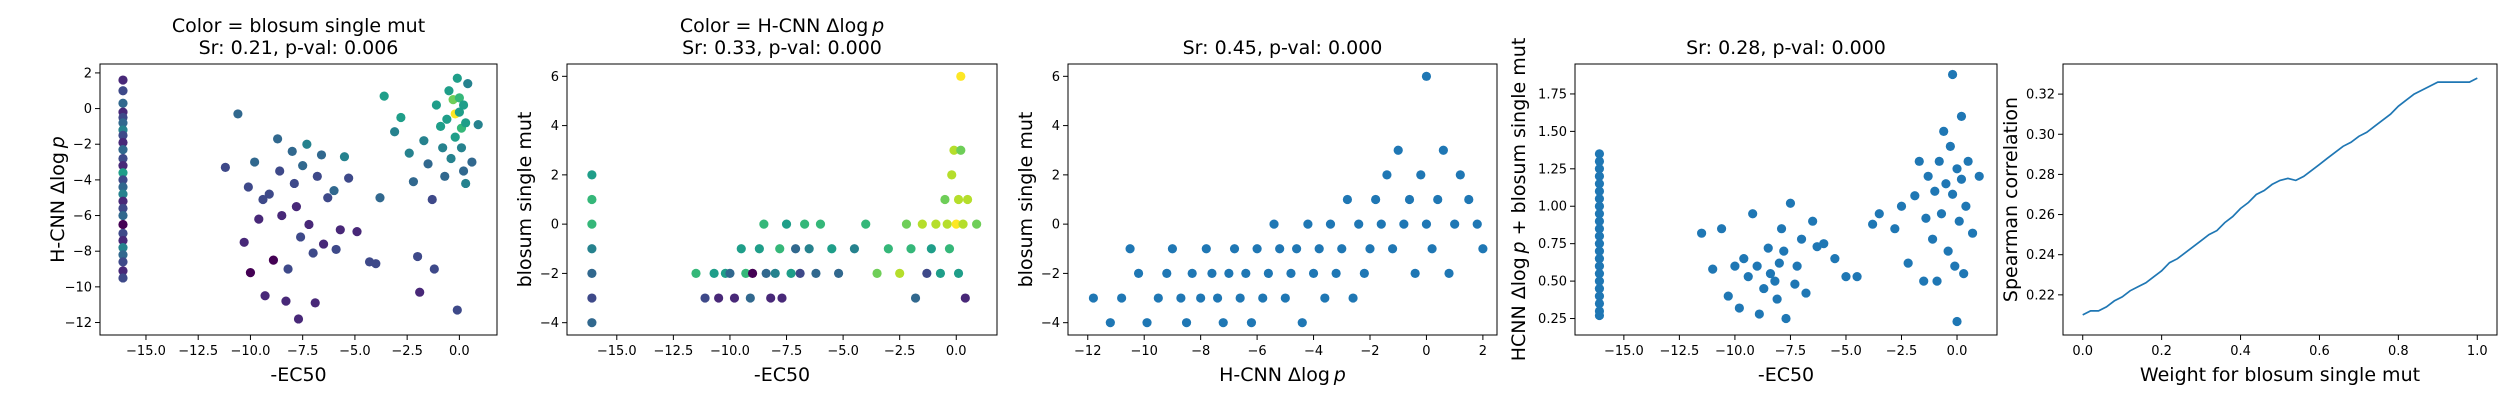  I want to click on chart-title: Sr: 0.28, p-val: 0.000, so click(1786, 48).